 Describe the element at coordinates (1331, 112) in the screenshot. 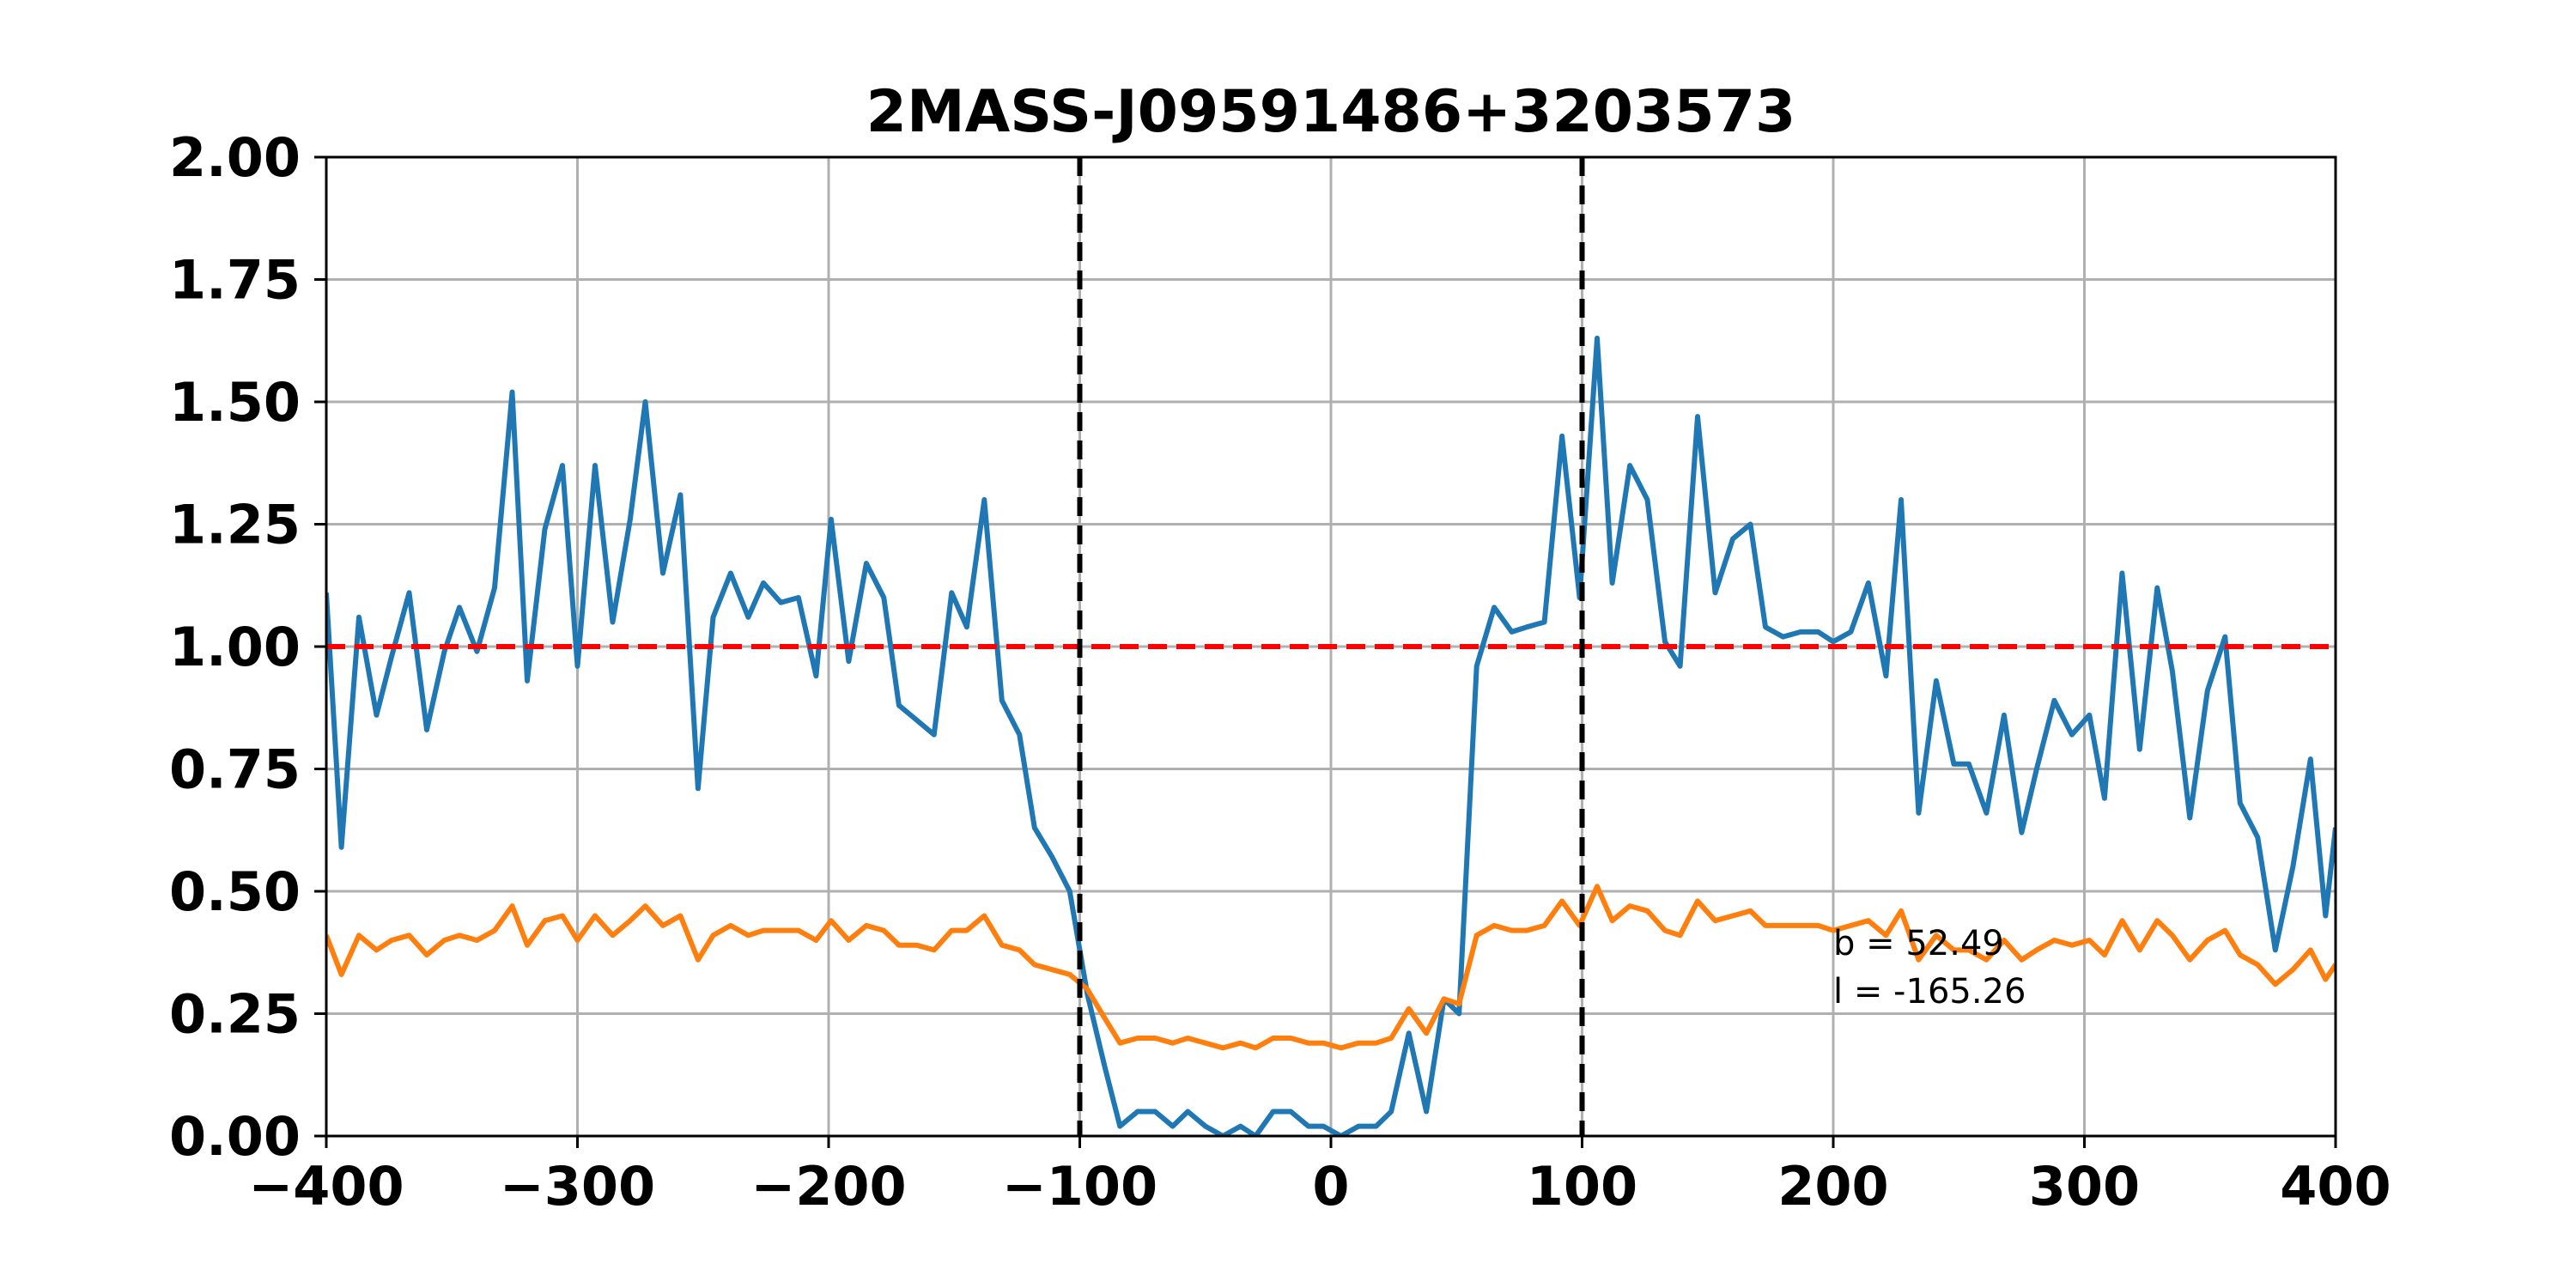

I see `chart-title: 2MASS-J09591486+3203573` at that location.